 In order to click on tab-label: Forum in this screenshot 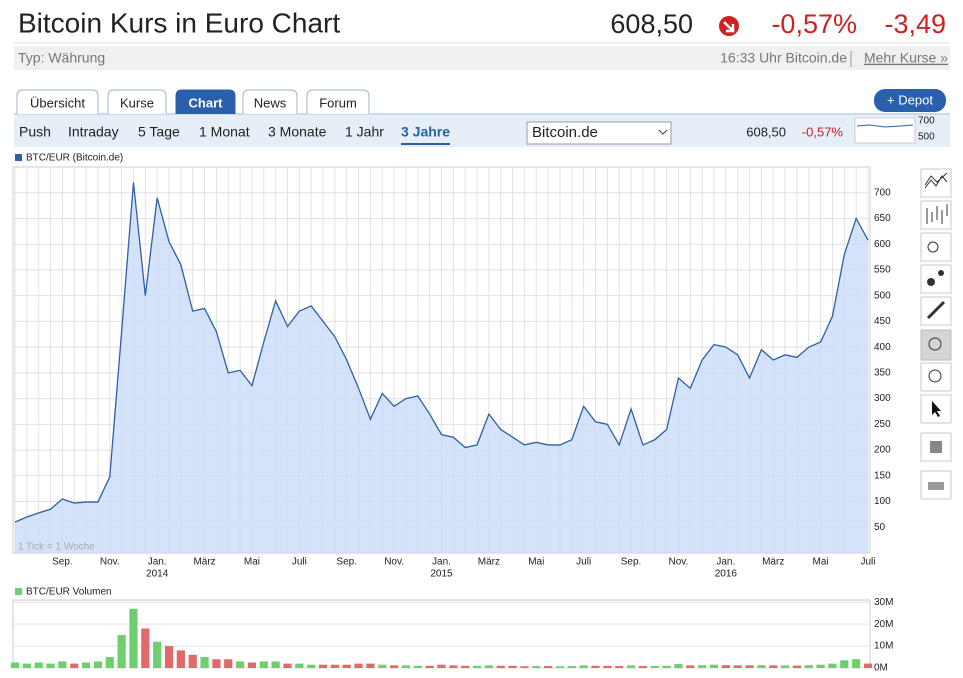, I will do `click(338, 102)`.